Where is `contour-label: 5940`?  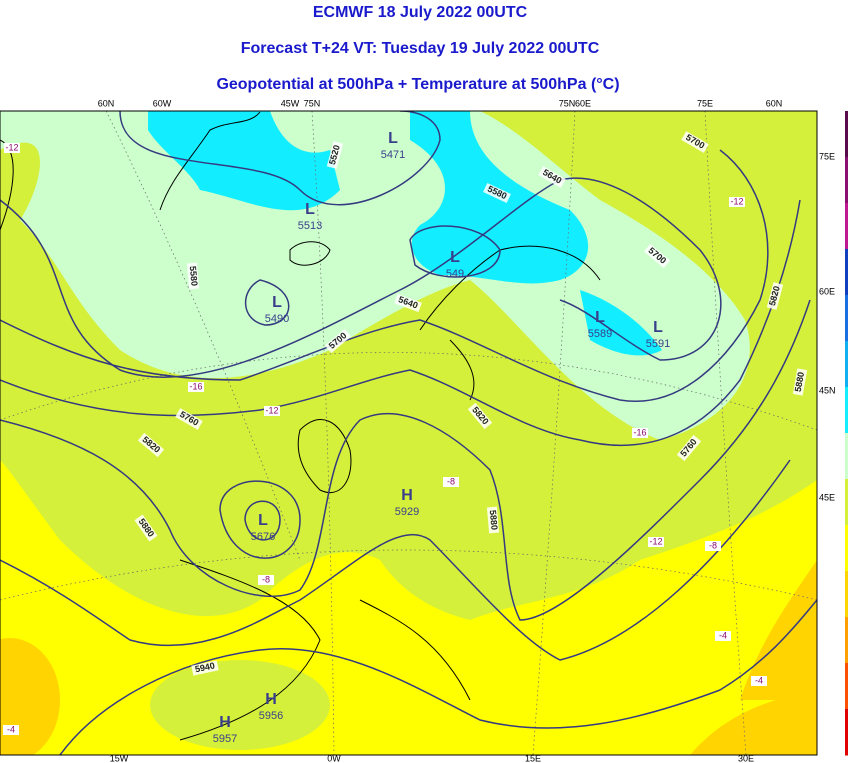
contour-label: 5940 is located at coordinates (205, 667).